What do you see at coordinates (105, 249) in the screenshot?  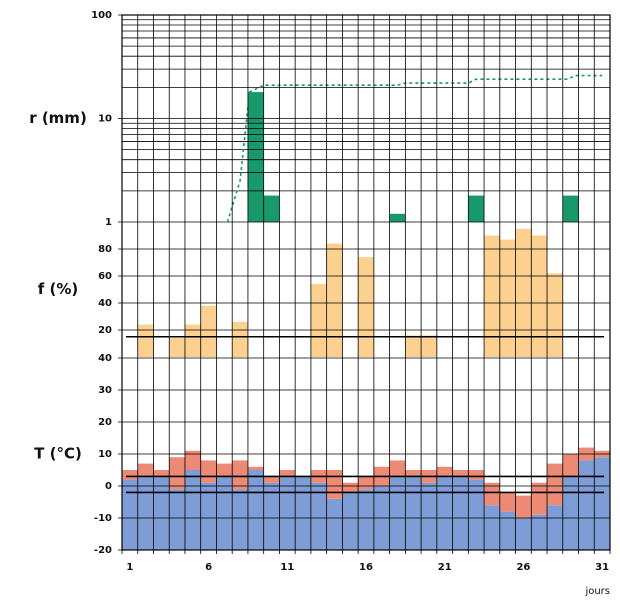 I see `y-tick-label: 80` at bounding box center [105, 249].